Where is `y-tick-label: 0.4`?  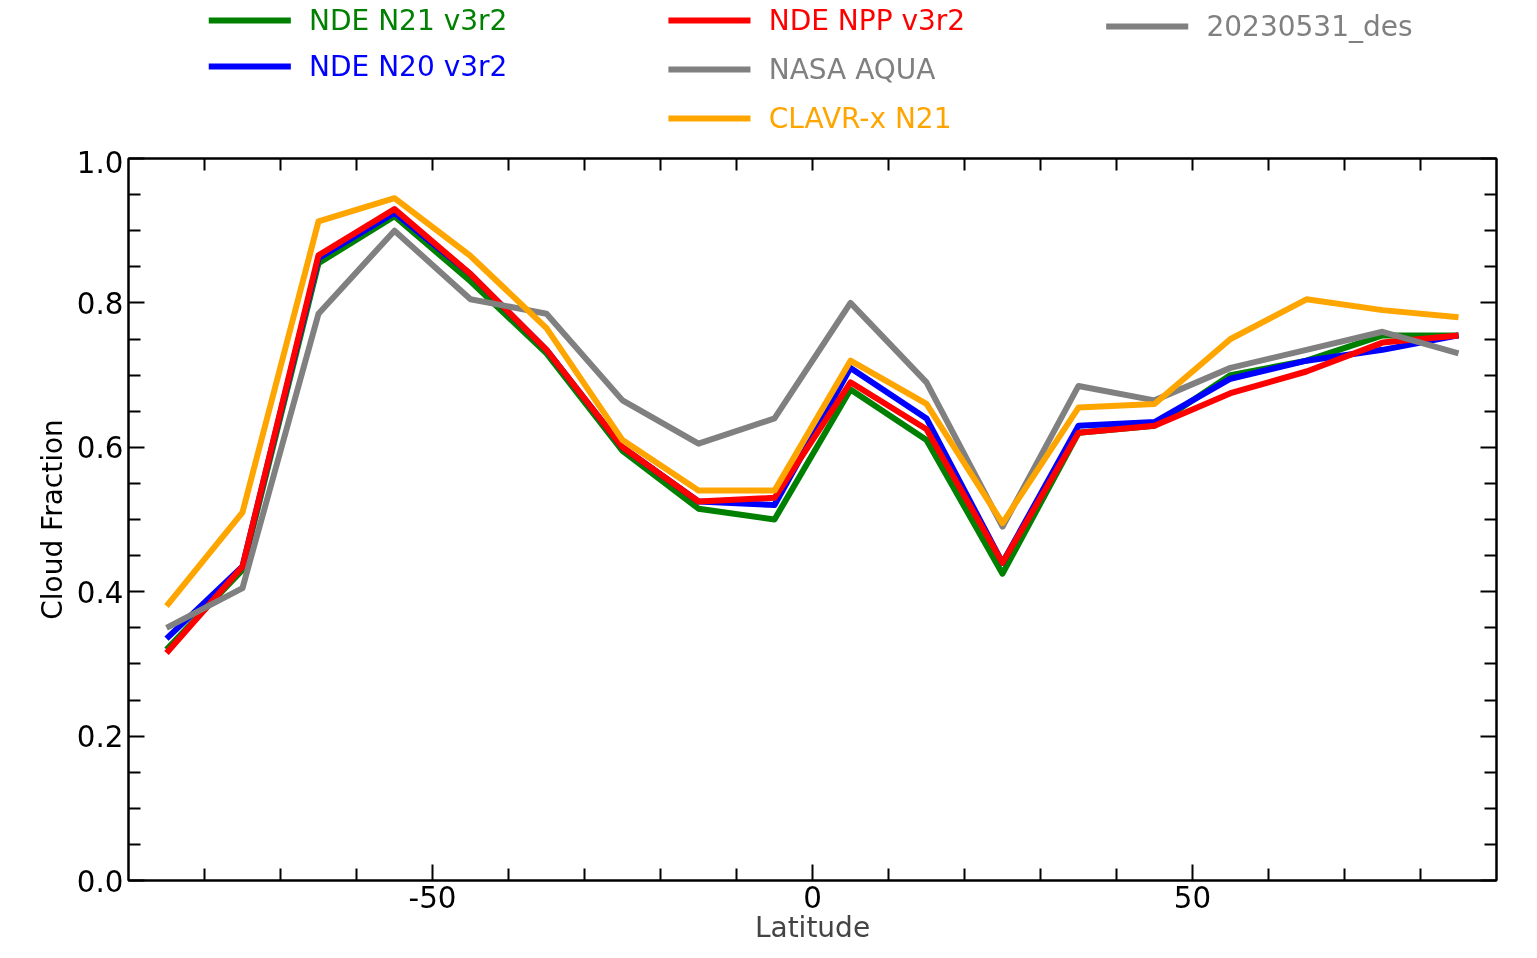 y-tick-label: 0.4 is located at coordinates (100, 592).